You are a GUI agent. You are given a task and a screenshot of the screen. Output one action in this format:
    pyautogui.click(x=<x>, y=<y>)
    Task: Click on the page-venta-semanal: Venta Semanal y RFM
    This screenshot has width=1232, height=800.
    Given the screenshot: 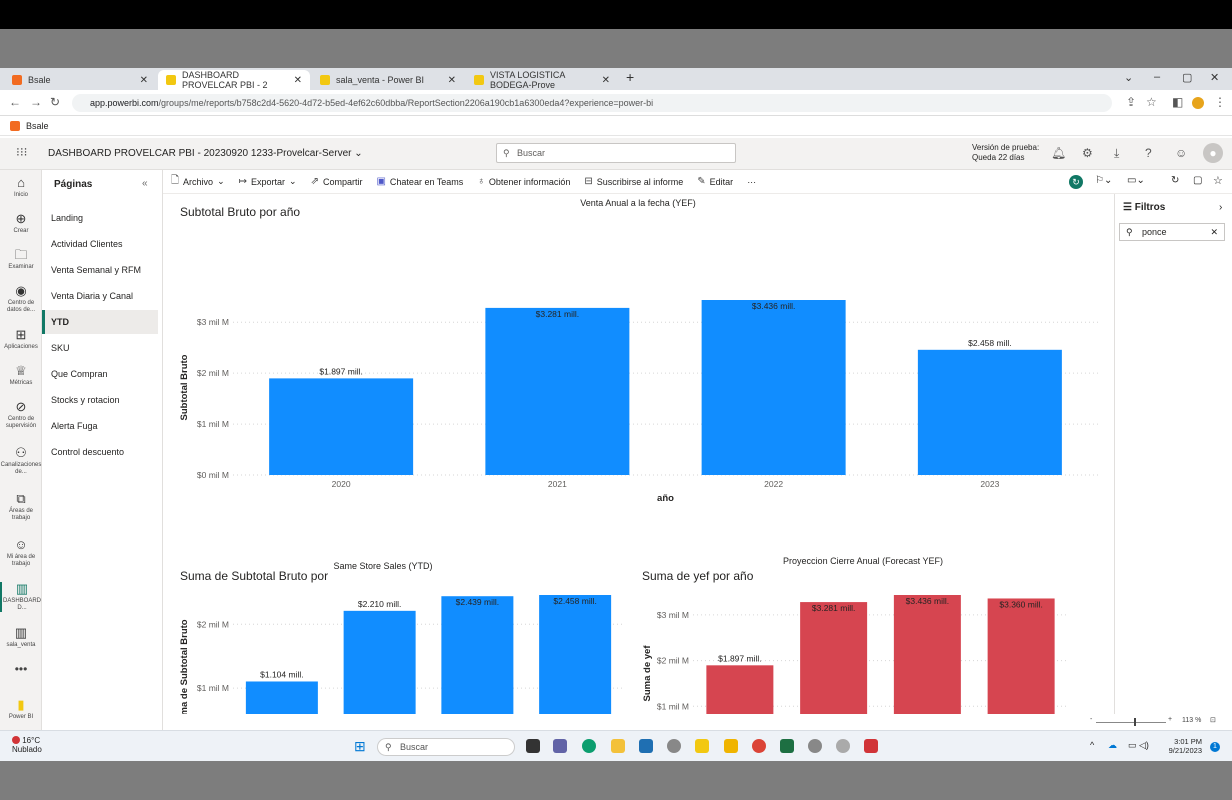 What is the action you would take?
    pyautogui.click(x=96, y=270)
    